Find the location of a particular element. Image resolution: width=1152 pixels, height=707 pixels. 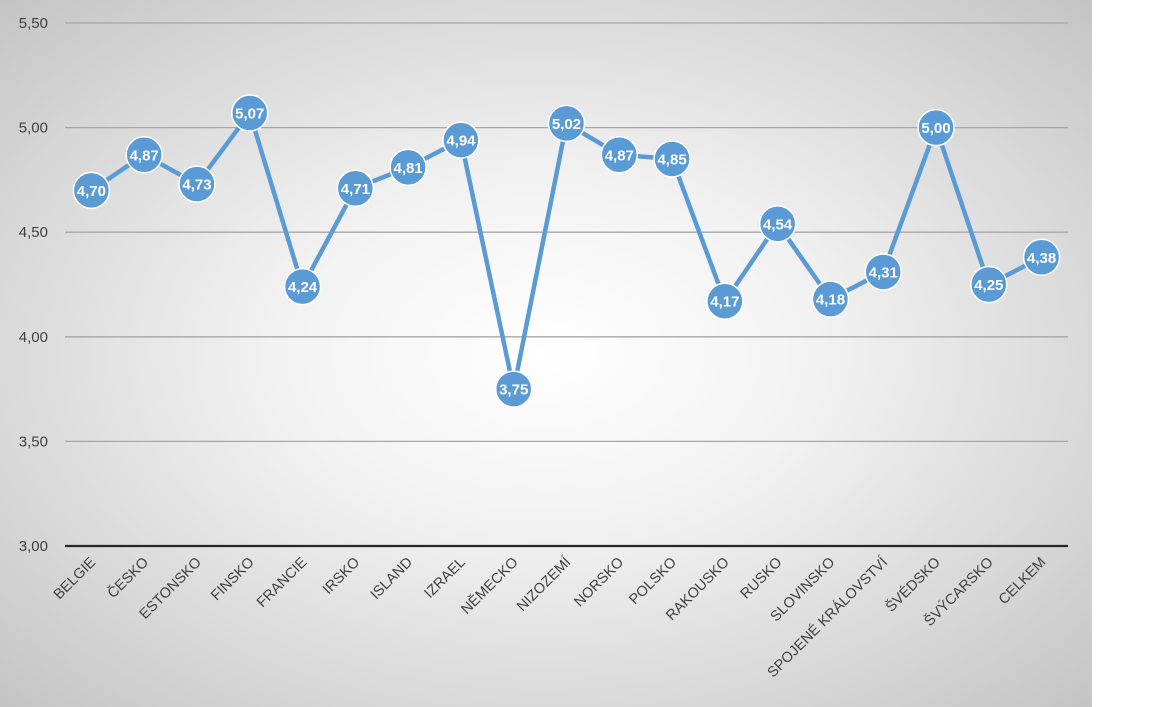

x-tick-label: IRSKO is located at coordinates (341, 576).